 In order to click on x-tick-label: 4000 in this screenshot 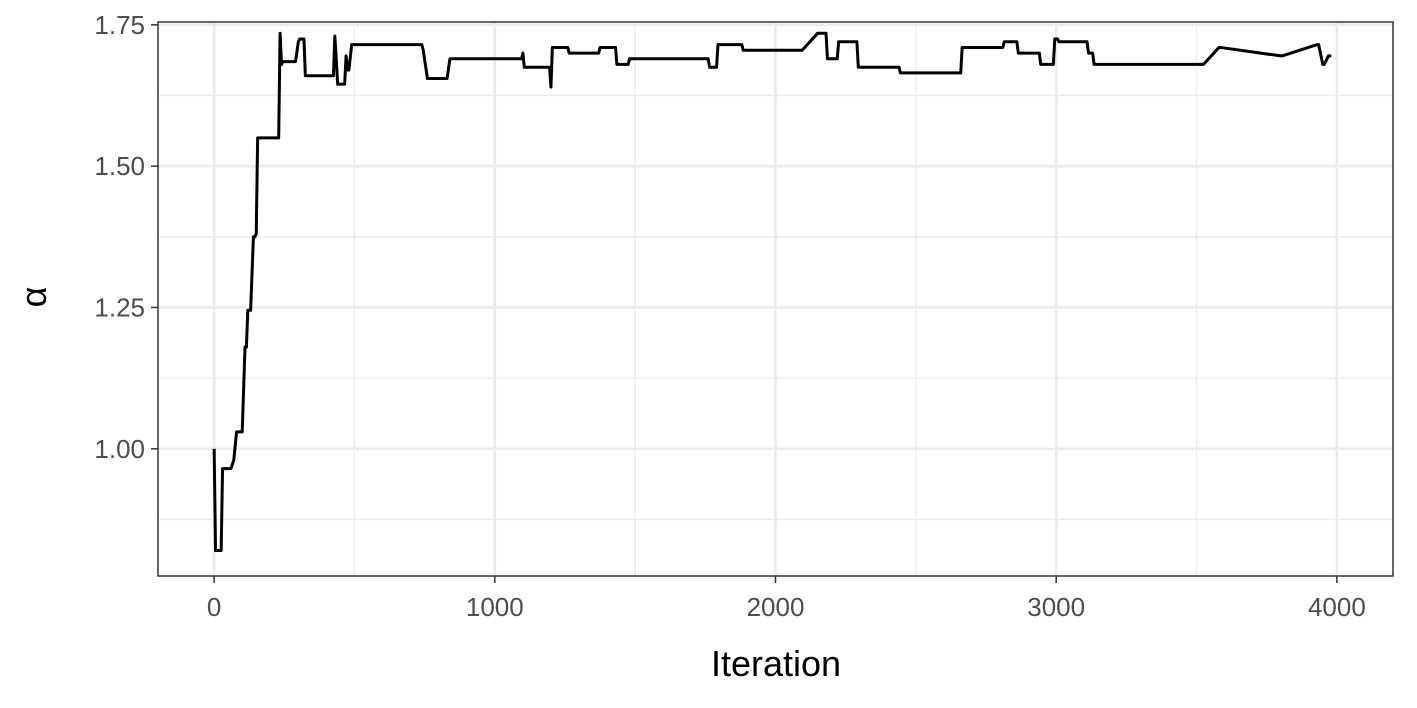, I will do `click(1337, 607)`.